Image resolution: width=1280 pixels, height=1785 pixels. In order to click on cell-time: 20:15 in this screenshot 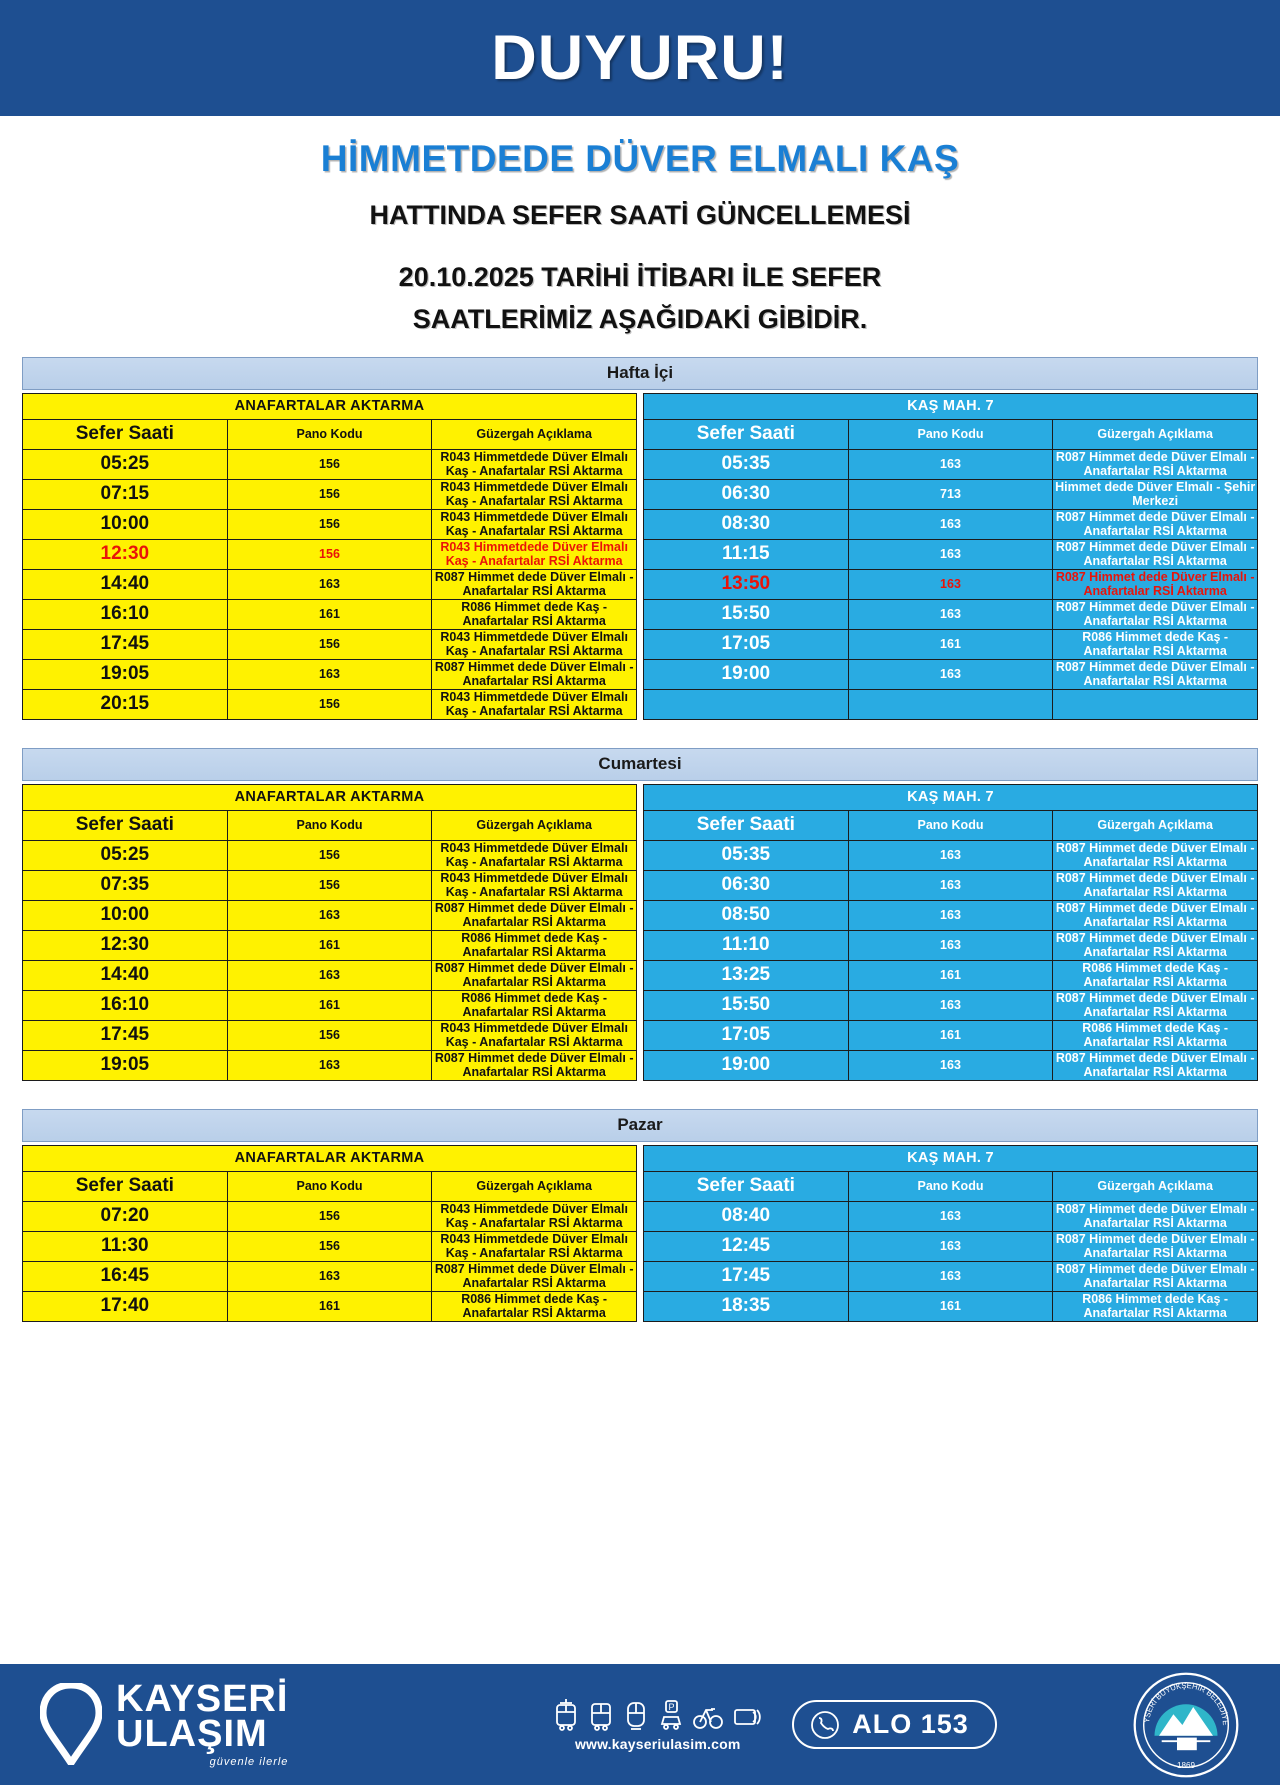, I will do `click(125, 704)`.